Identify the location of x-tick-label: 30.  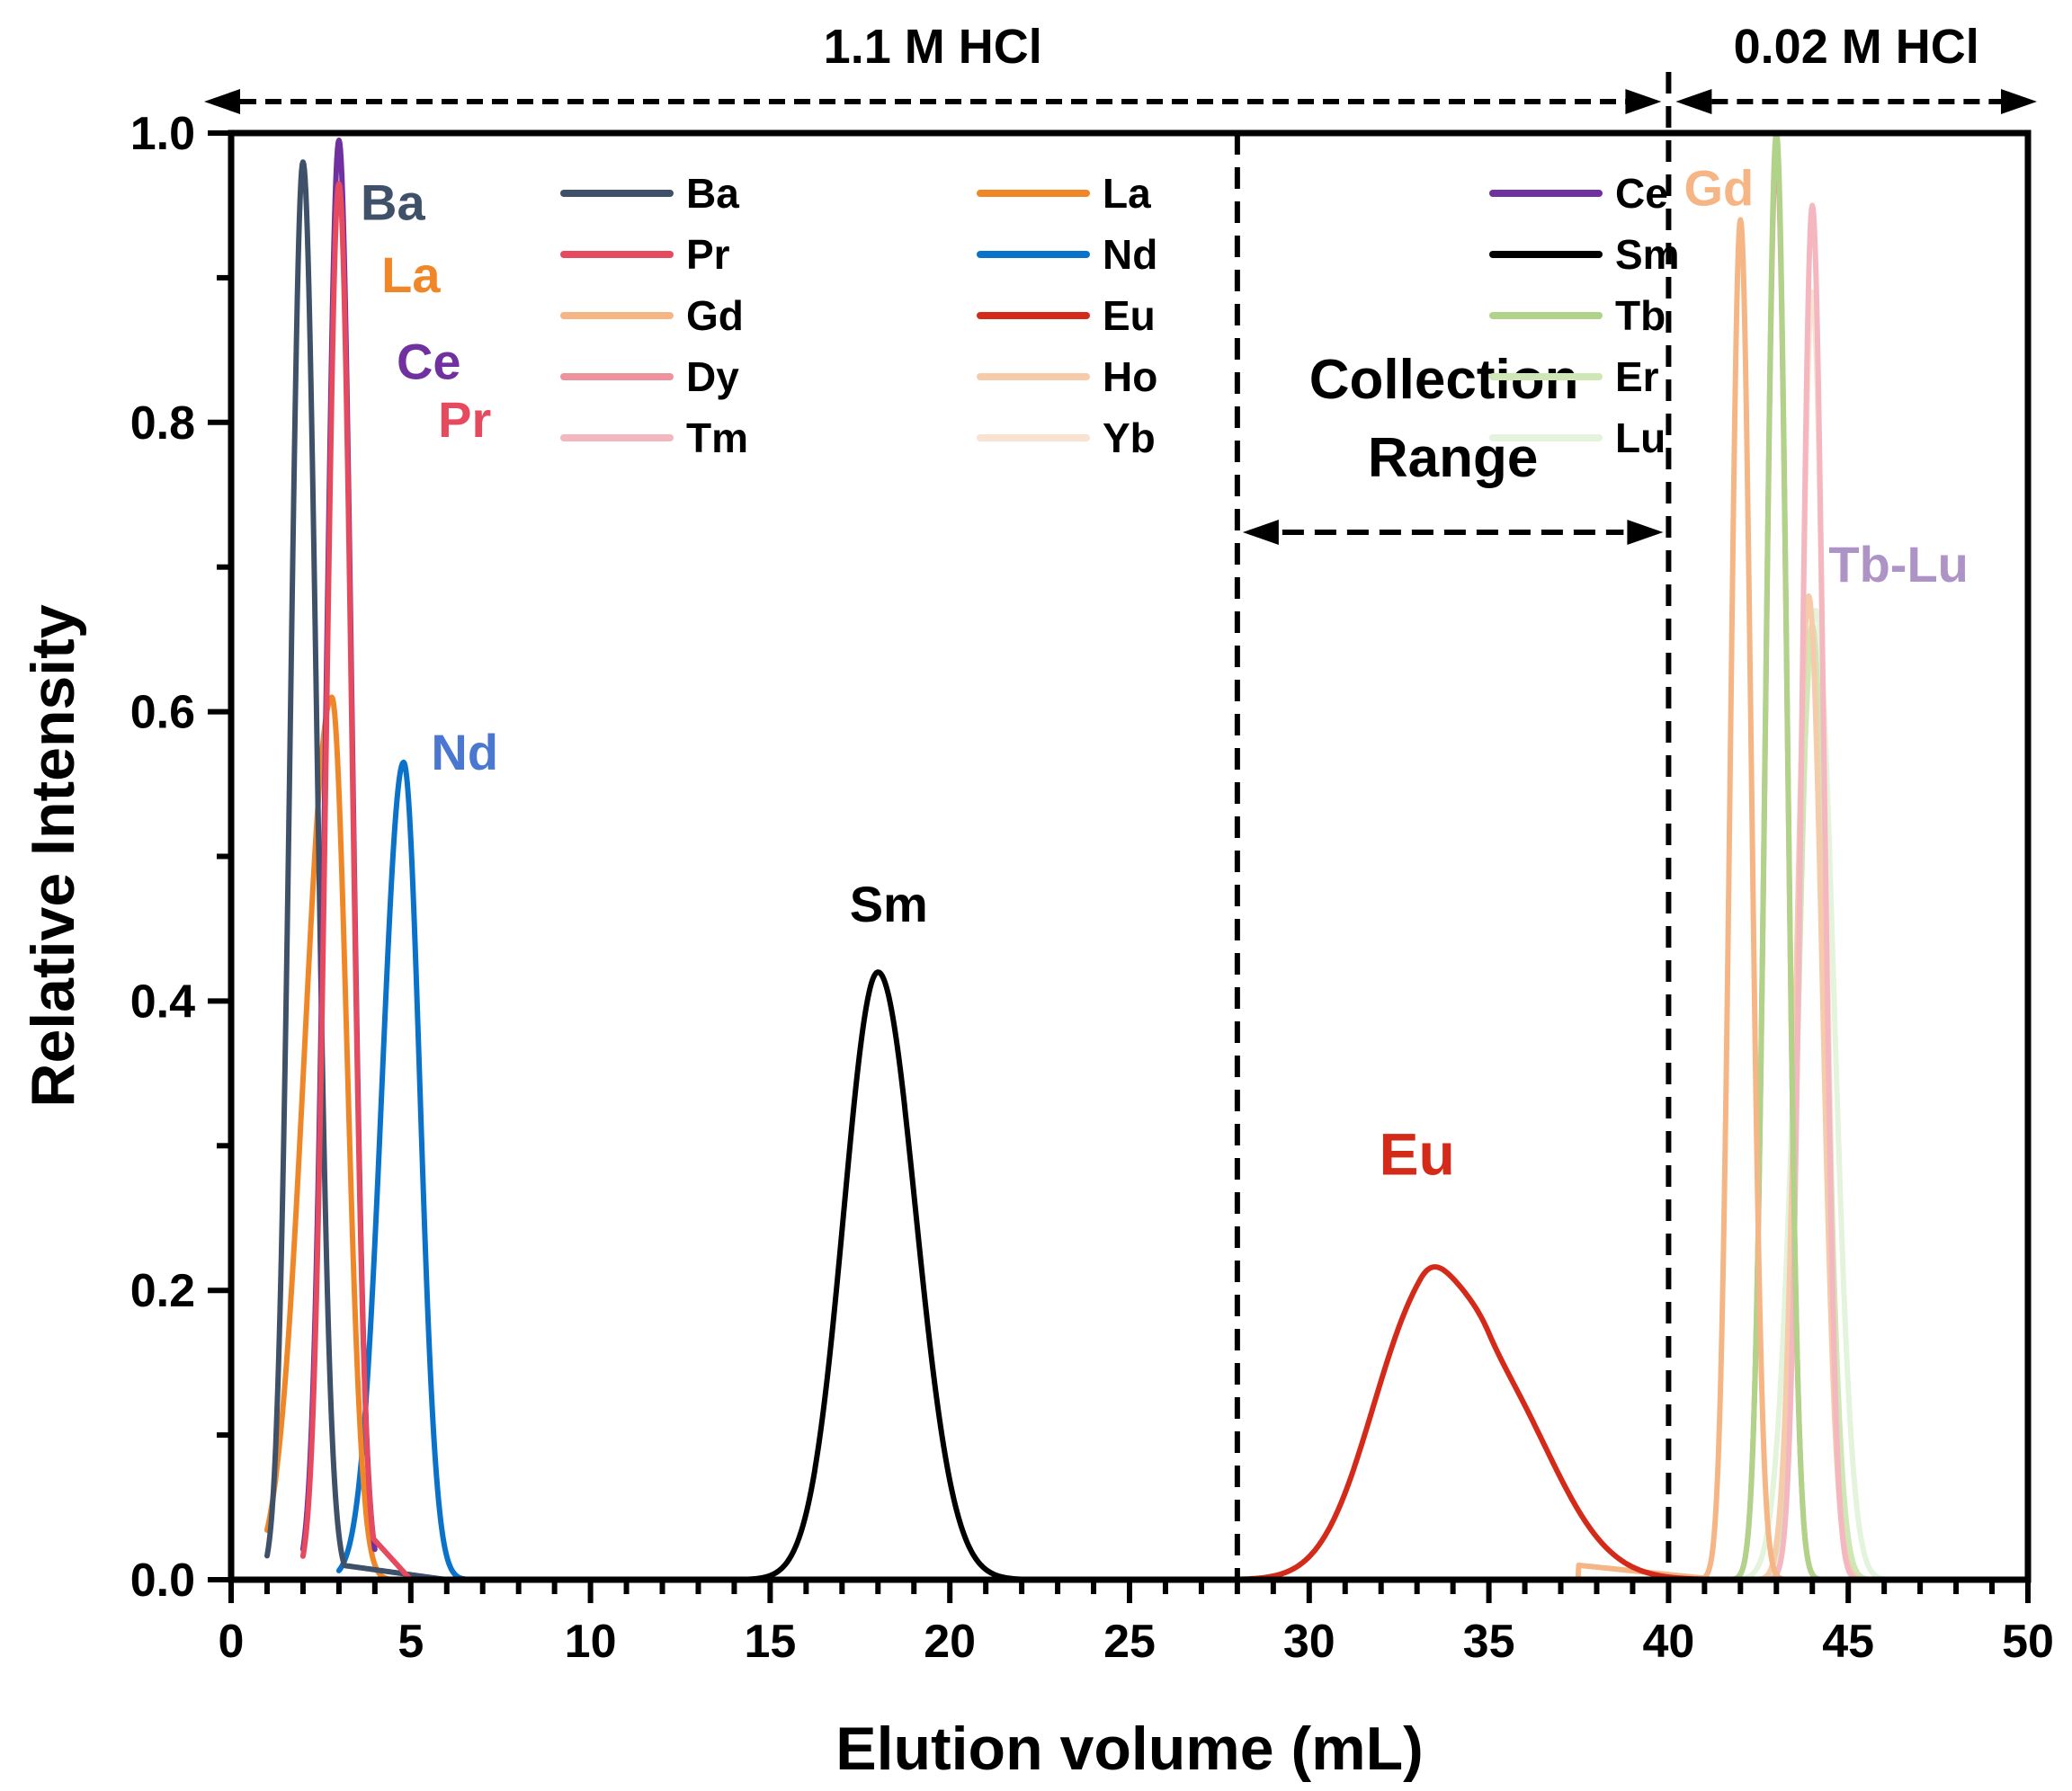
(1309, 1642).